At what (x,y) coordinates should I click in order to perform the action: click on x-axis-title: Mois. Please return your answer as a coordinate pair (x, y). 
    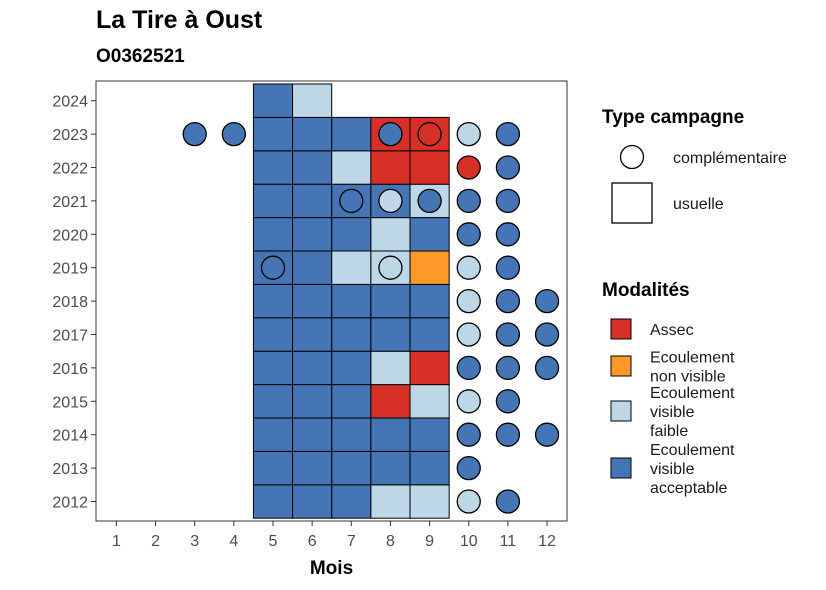
    Looking at the image, I should click on (331, 568).